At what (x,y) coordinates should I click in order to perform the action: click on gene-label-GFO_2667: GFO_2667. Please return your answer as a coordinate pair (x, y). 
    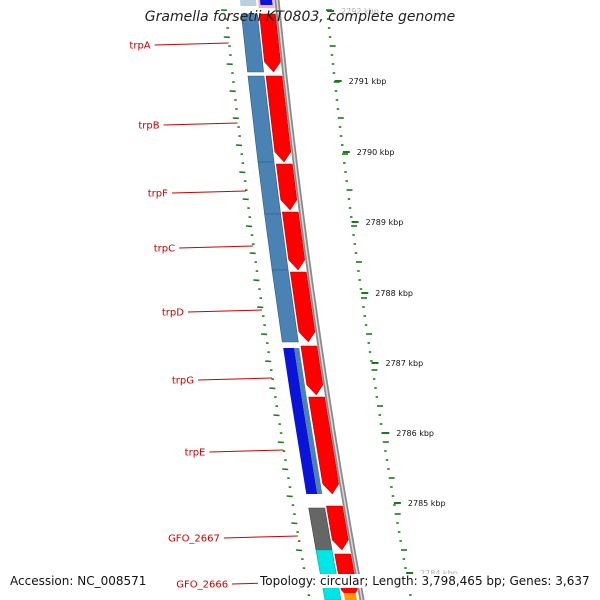
    Looking at the image, I should click on (194, 539).